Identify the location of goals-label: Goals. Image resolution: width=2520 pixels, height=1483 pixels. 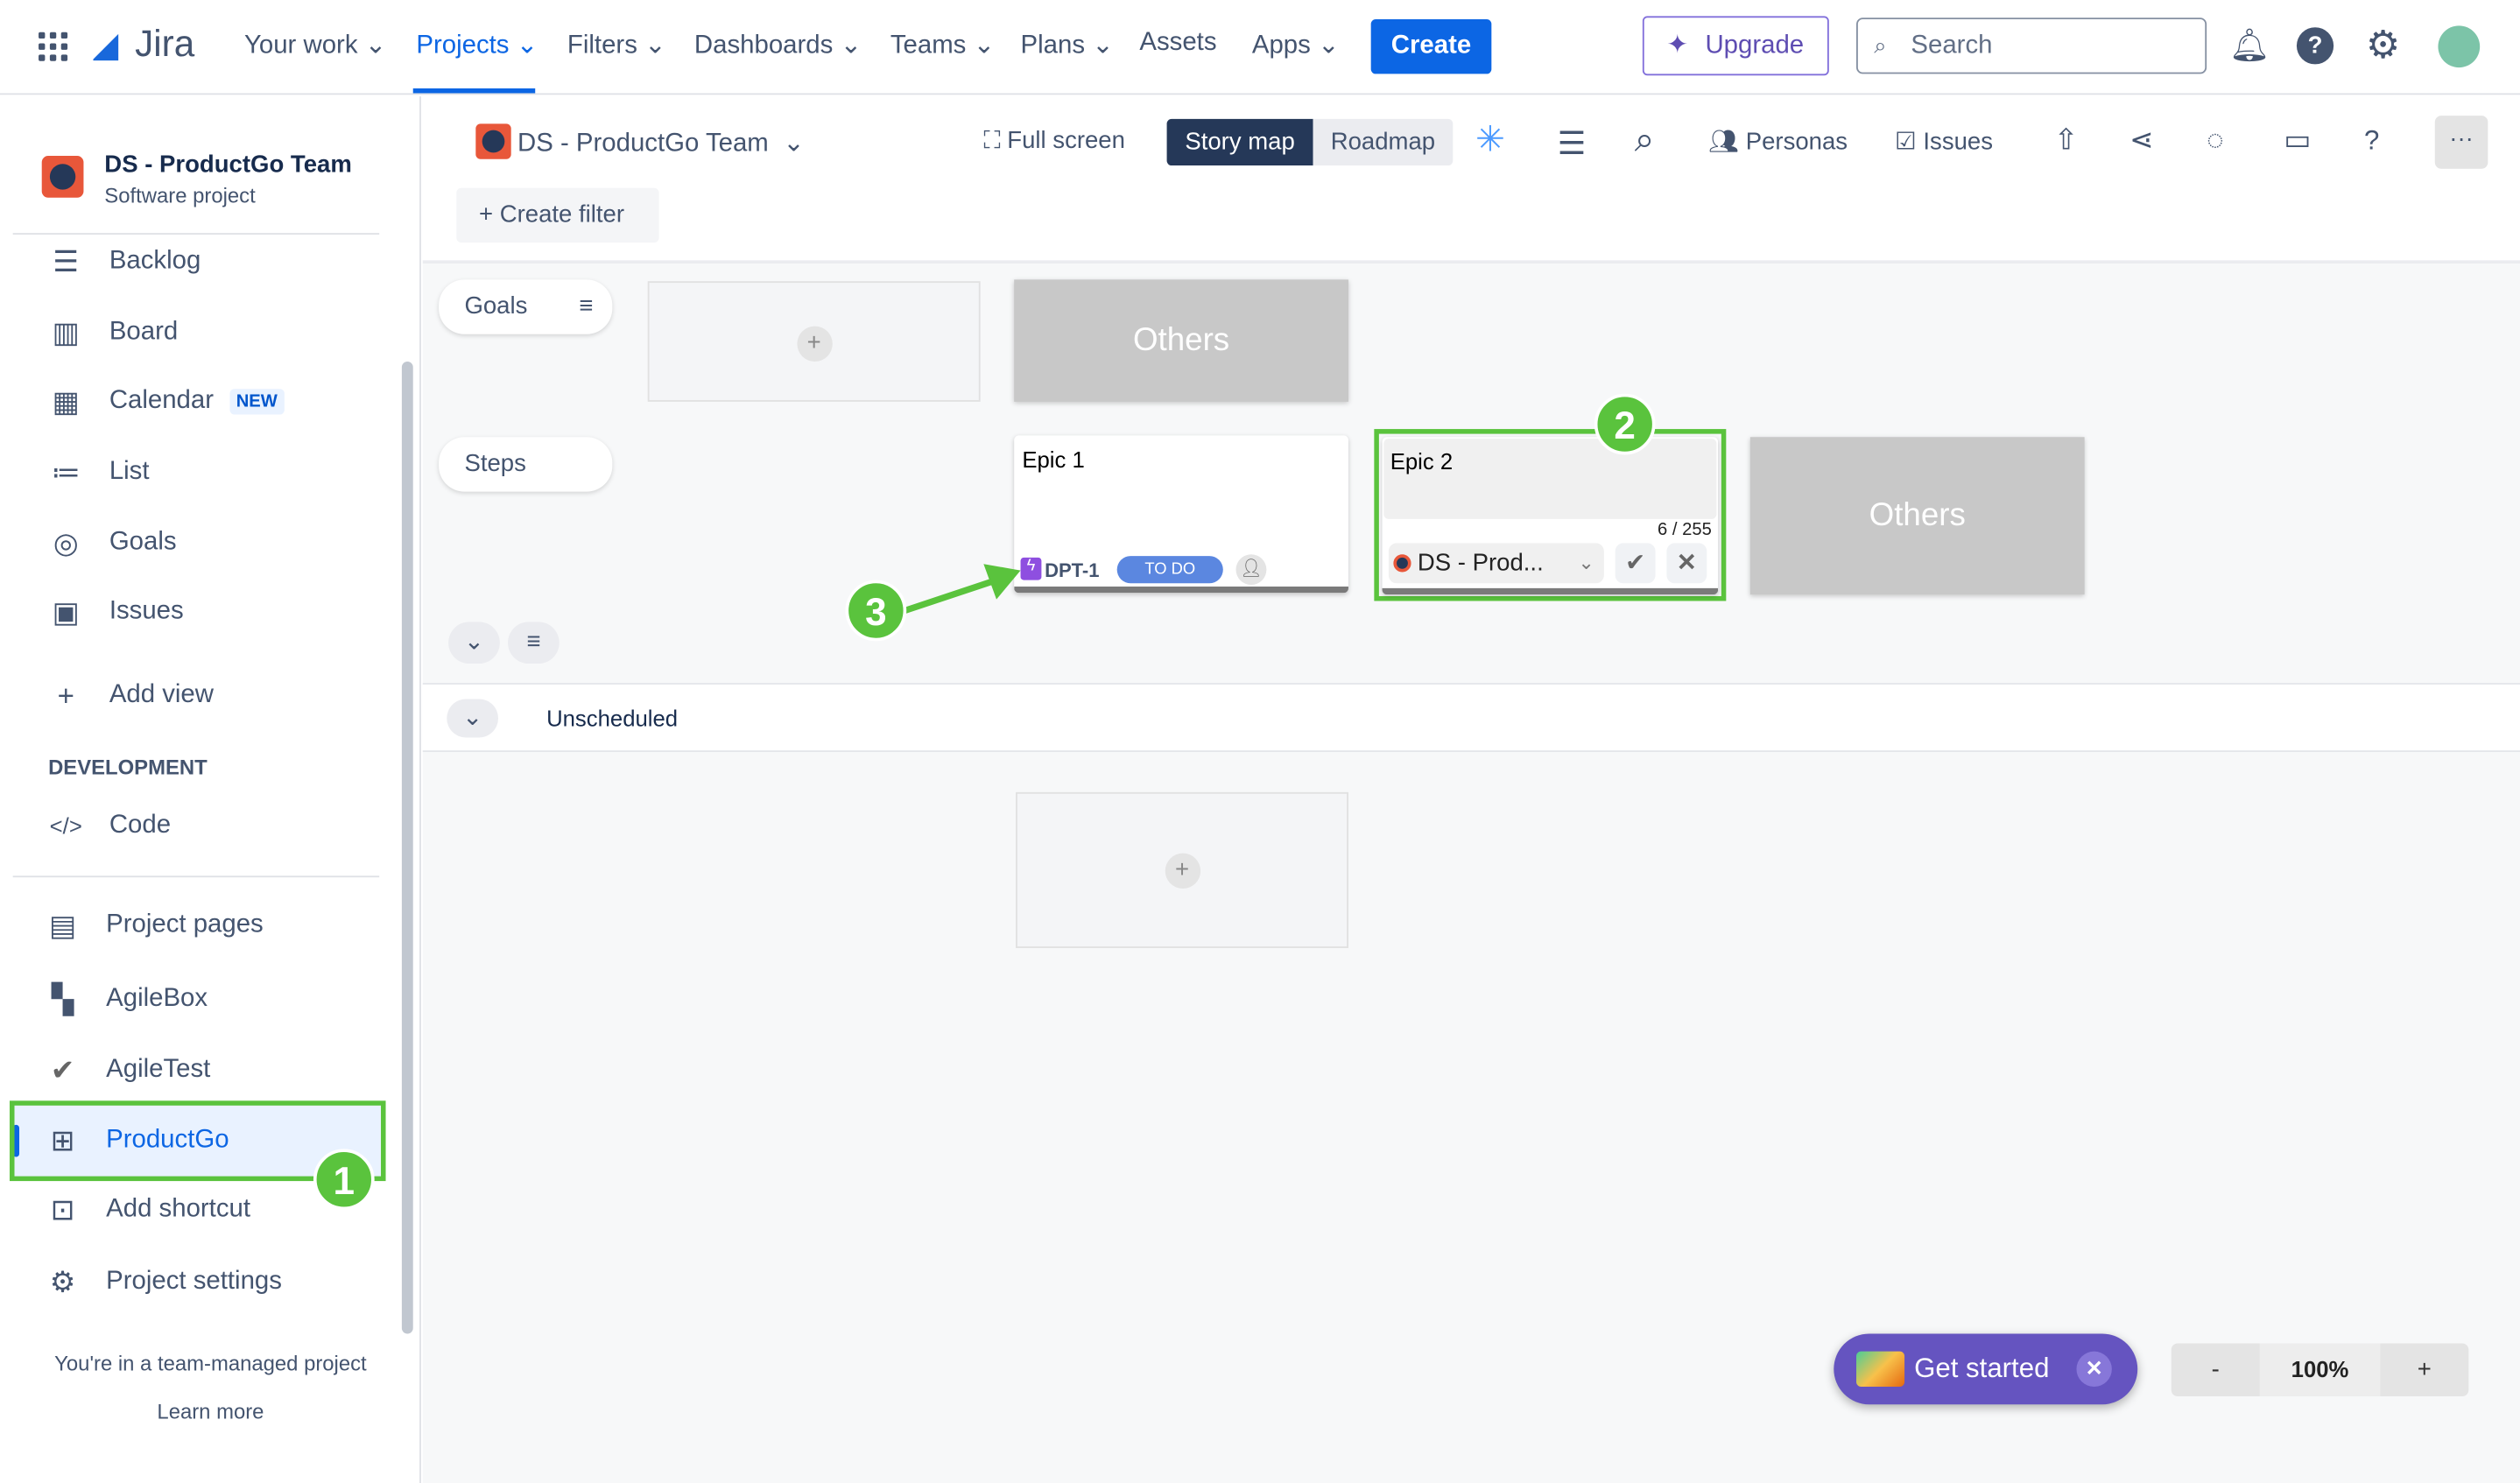
(496, 306).